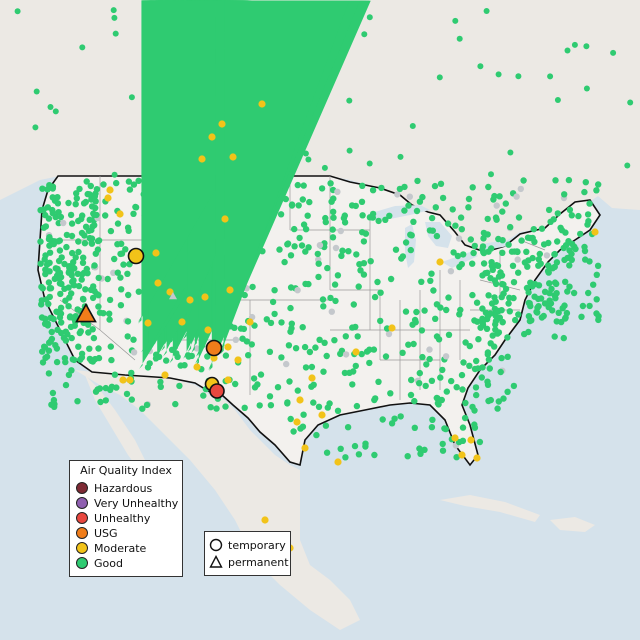  I want to click on usg-swatch-icon, so click(82, 533).